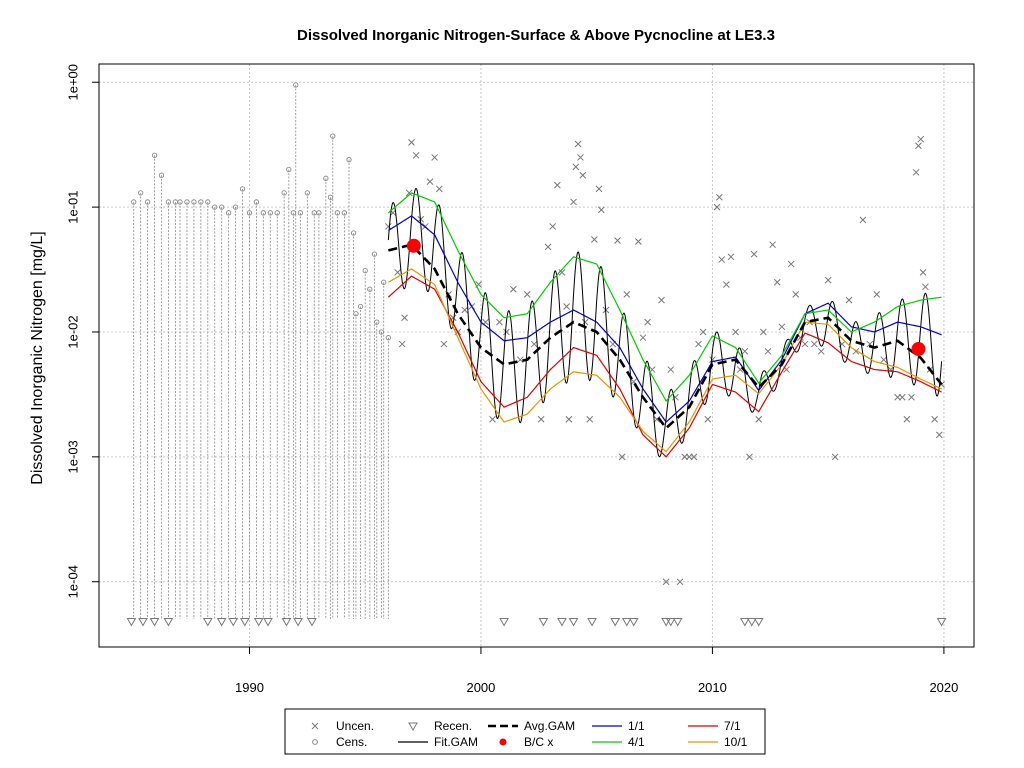  I want to click on y-axis-label: Dissolved Inorganic Nitrogen [mg/L], so click(37, 357).